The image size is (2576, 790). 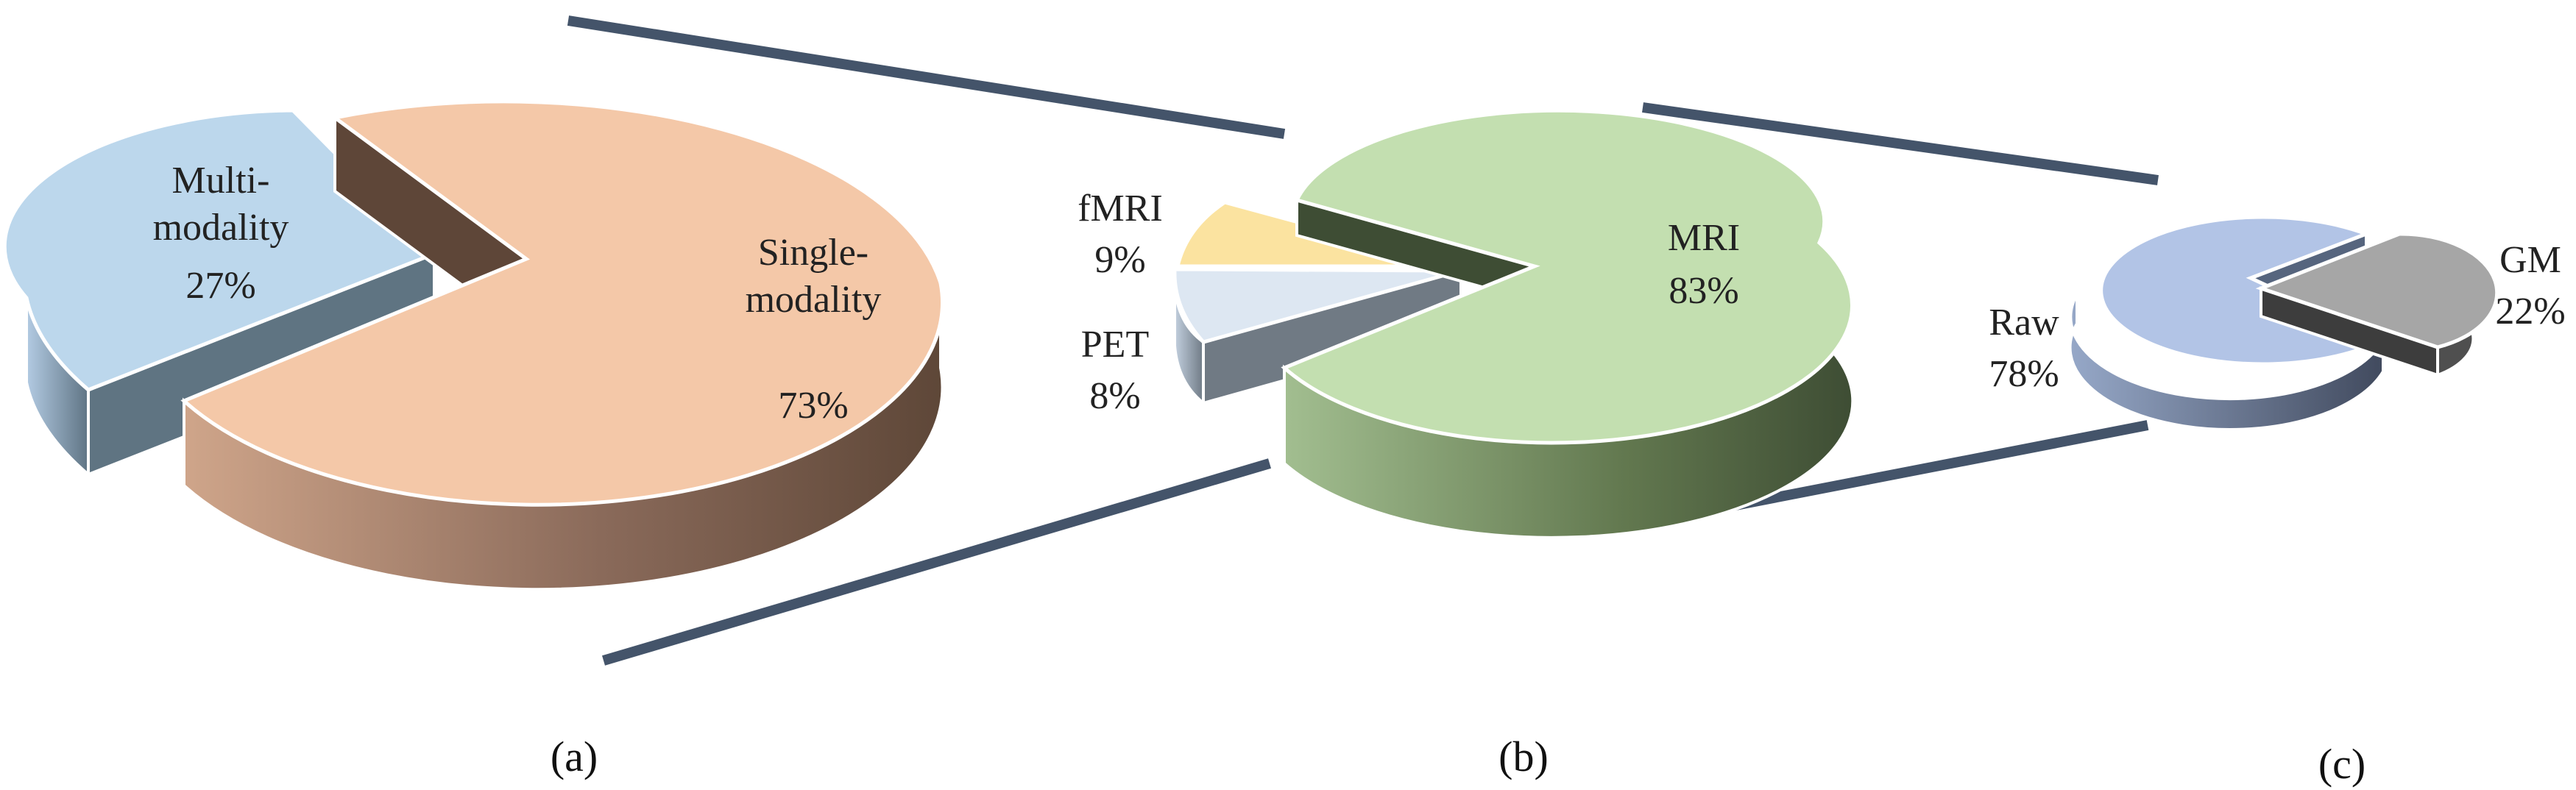 What do you see at coordinates (1704, 238) in the screenshot?
I see `pie-b-label-mri: MRI` at bounding box center [1704, 238].